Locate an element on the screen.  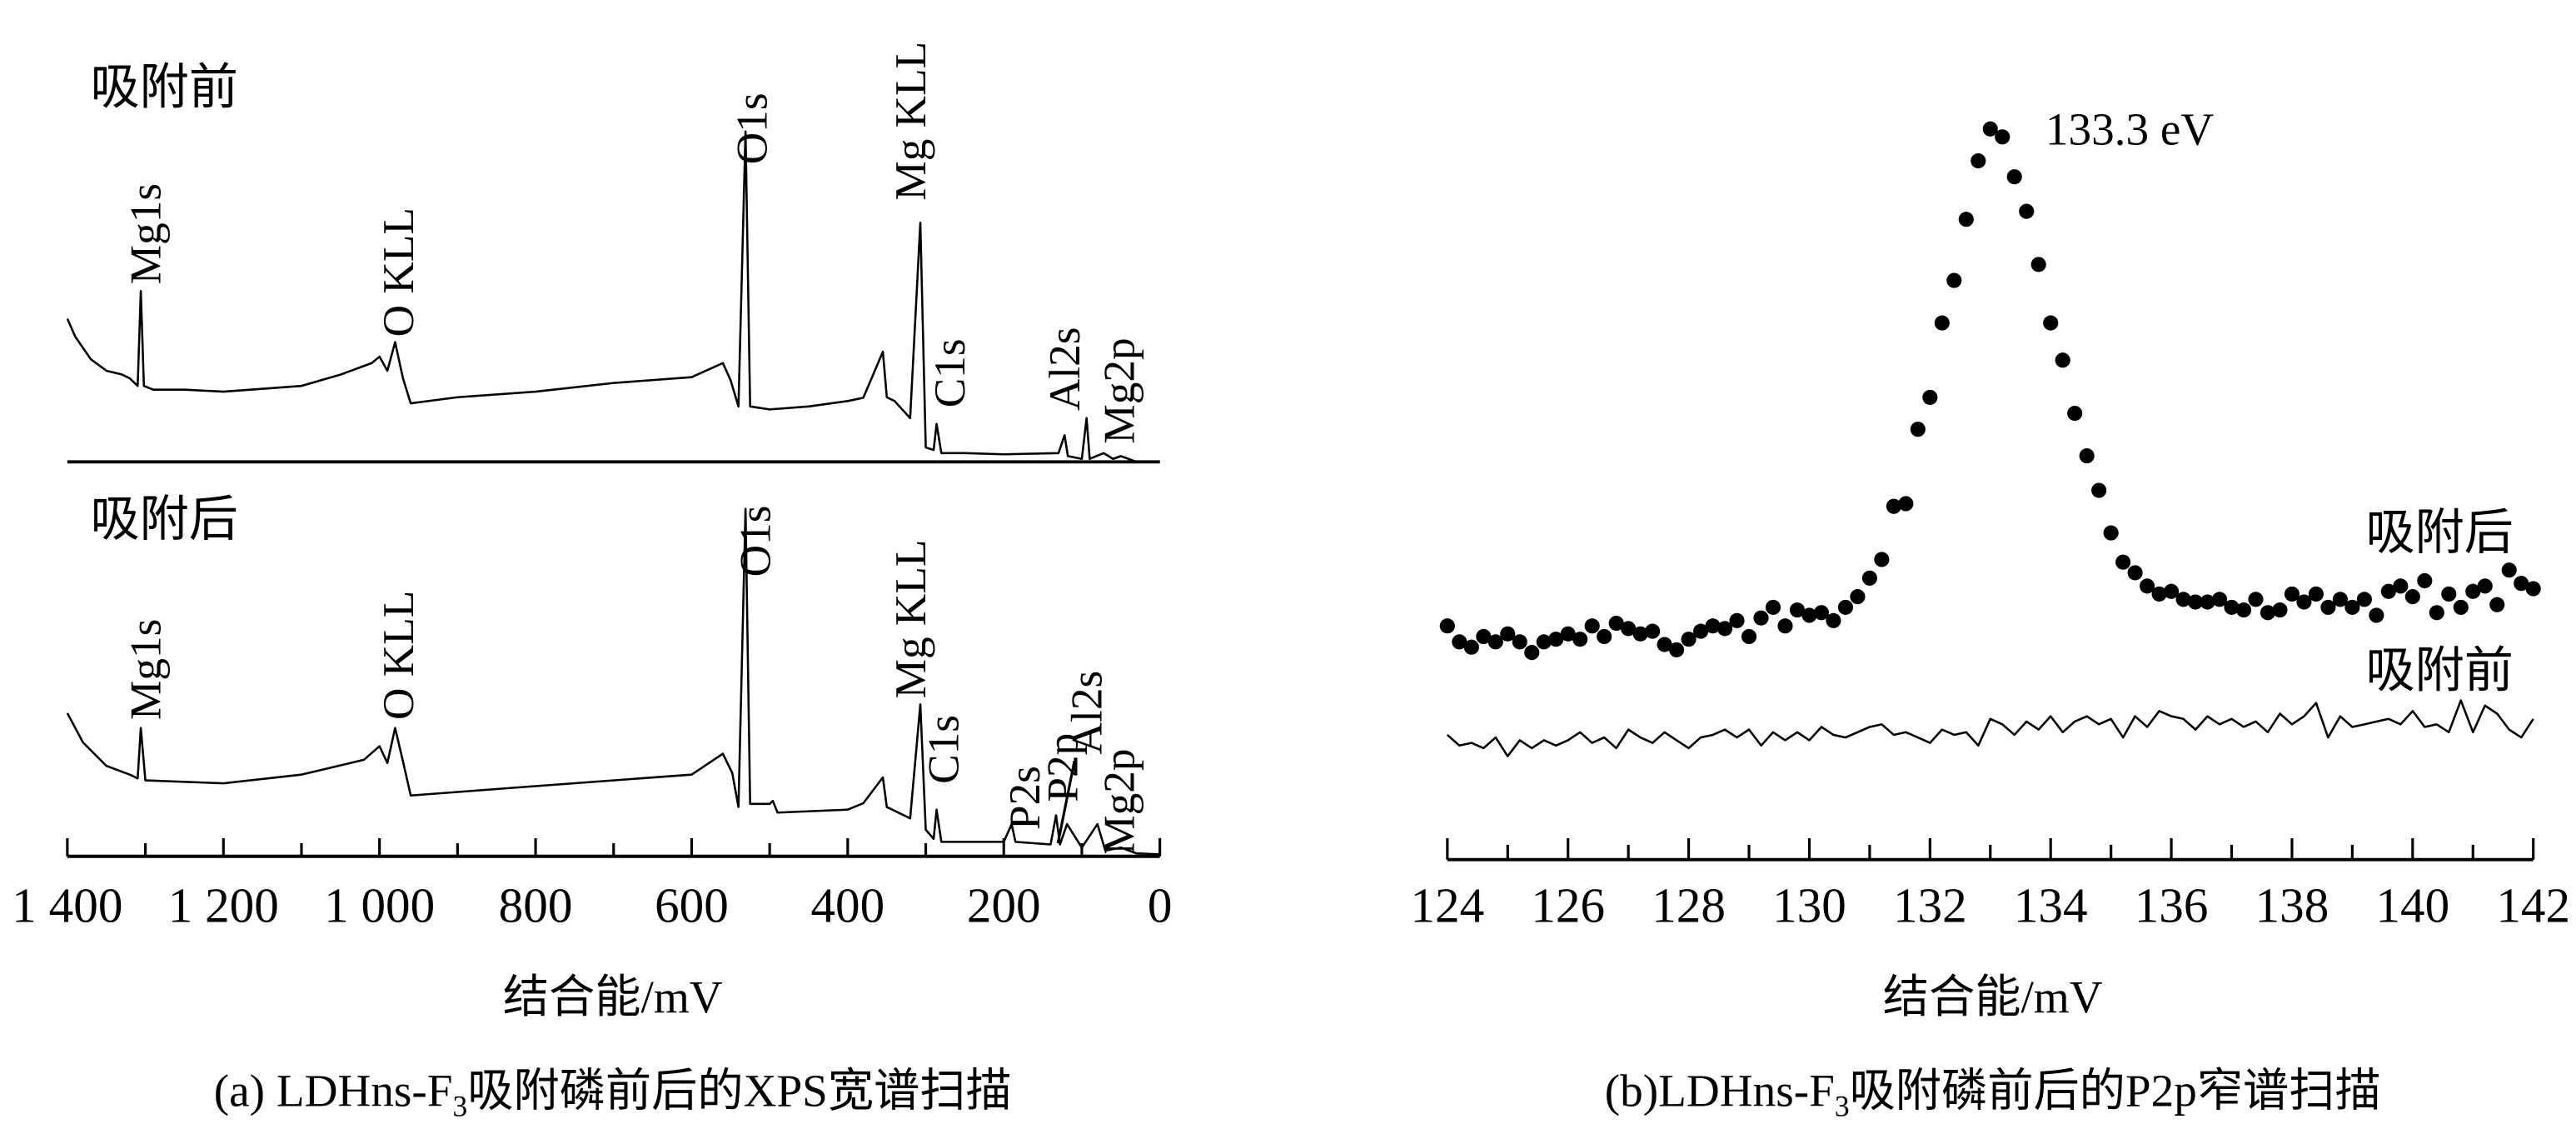
x-axis-label-a: 结合能/mV is located at coordinates (613, 997).